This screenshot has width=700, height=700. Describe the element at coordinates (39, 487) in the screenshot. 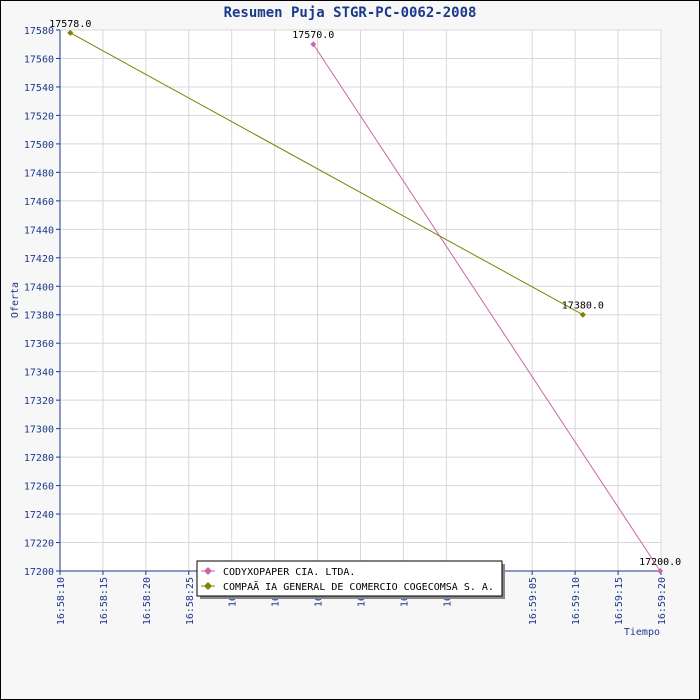

I see `y-tick-label: 17260` at that location.